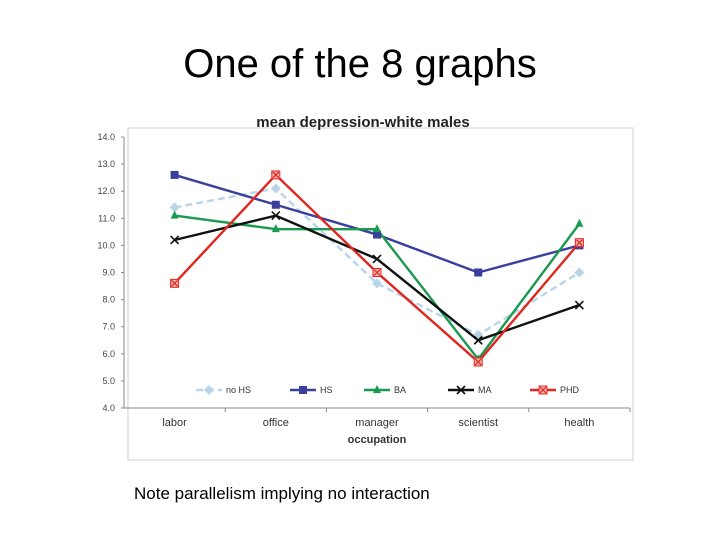 The width and height of the screenshot is (720, 540). Describe the element at coordinates (106, 191) in the screenshot. I see `y-tick-label: 12.0` at that location.